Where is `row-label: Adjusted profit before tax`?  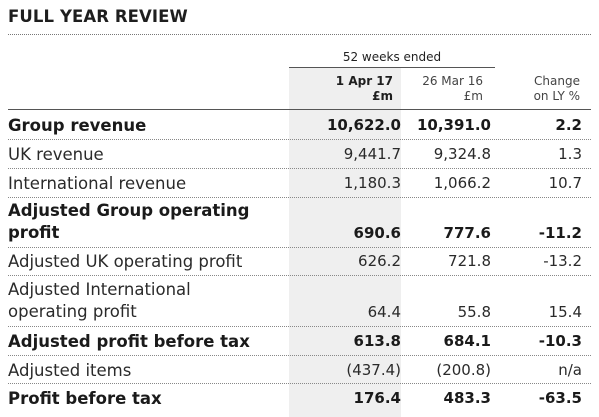
row-label: Adjusted profit before tax is located at coordinates (129, 341).